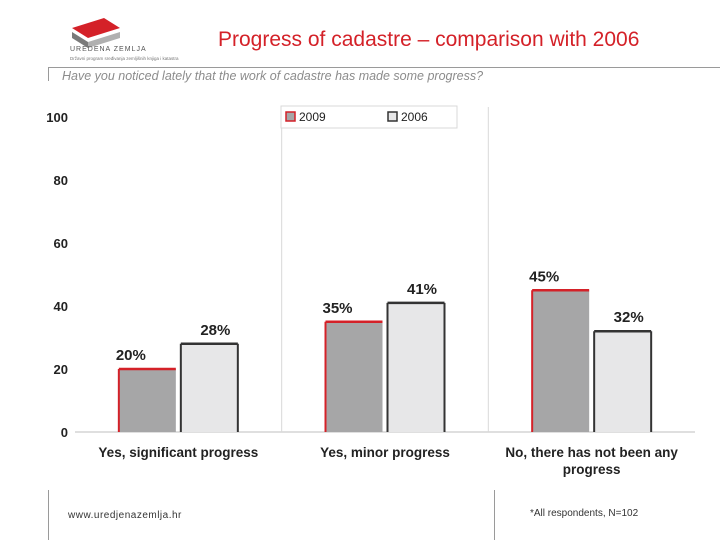 The height and width of the screenshot is (540, 720). What do you see at coordinates (592, 469) in the screenshot?
I see `category-label: progress` at bounding box center [592, 469].